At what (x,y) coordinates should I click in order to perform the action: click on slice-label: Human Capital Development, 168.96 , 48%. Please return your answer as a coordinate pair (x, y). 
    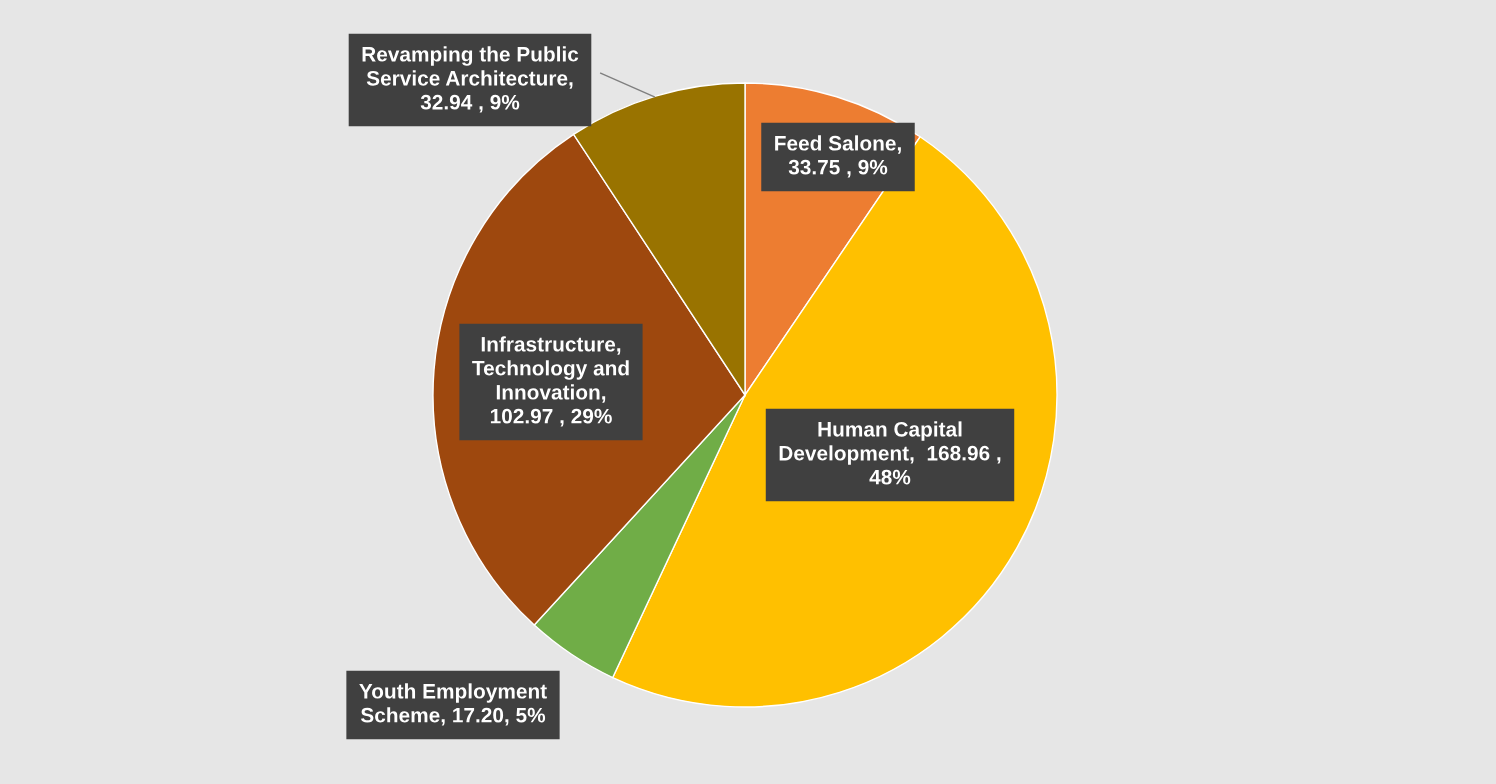
    Looking at the image, I should click on (890, 453).